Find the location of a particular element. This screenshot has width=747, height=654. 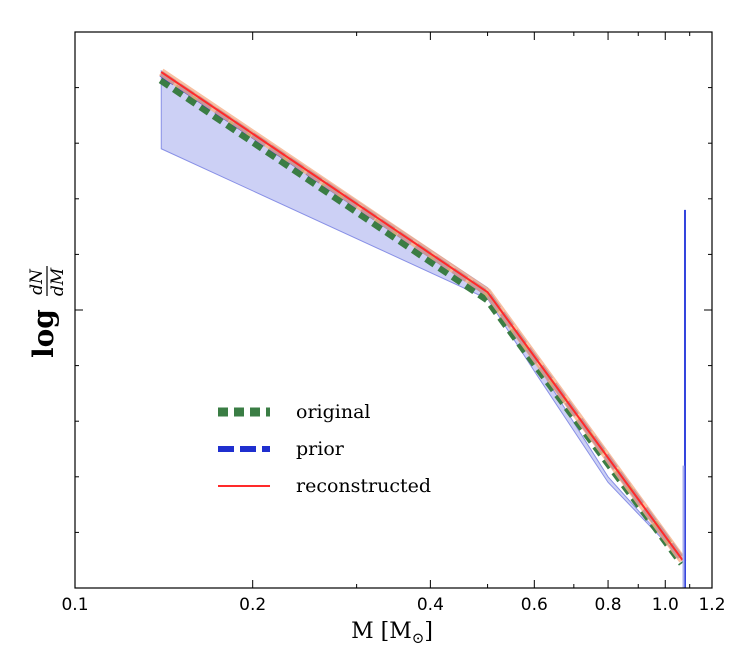

y-axis-label-denominator: dM is located at coordinates (58, 281).